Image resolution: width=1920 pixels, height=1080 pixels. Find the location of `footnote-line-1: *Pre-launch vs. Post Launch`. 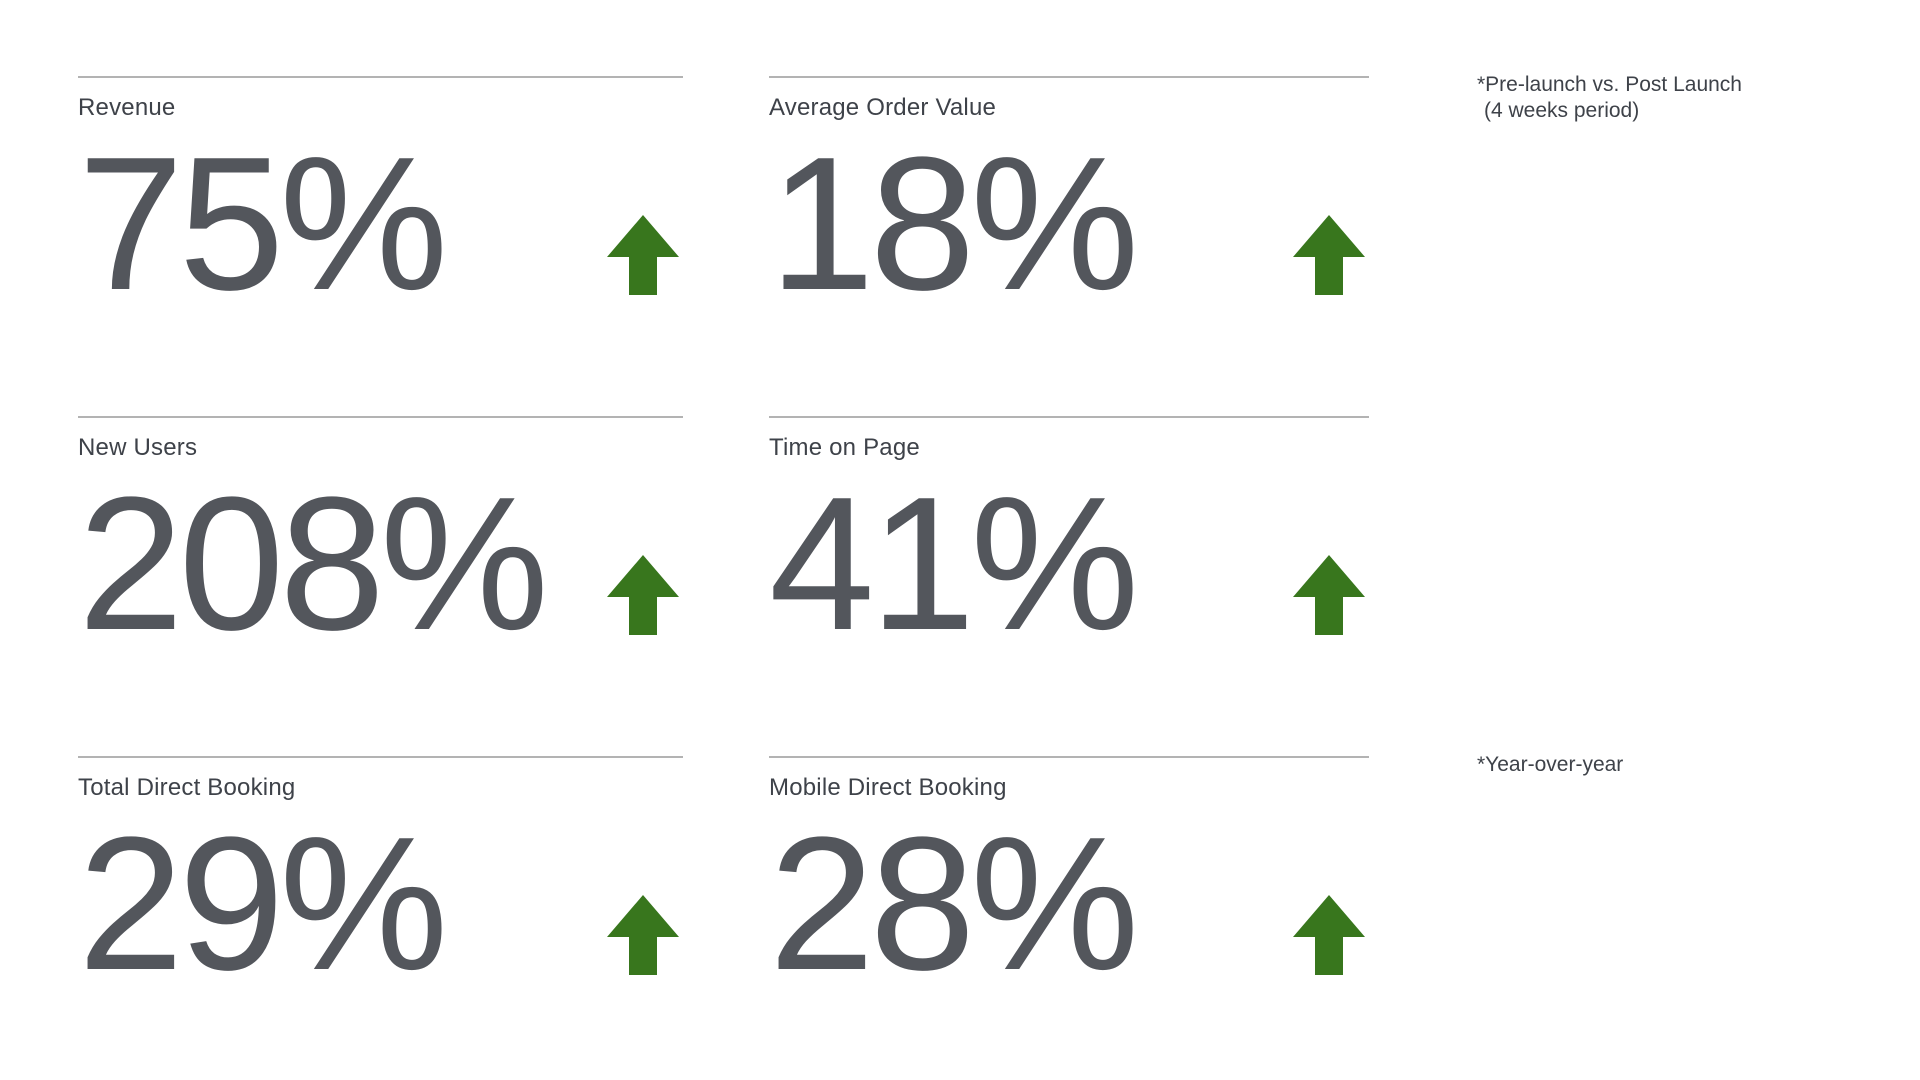

footnote-line-1: *Pre-launch vs. Post Launch is located at coordinates (1609, 84).